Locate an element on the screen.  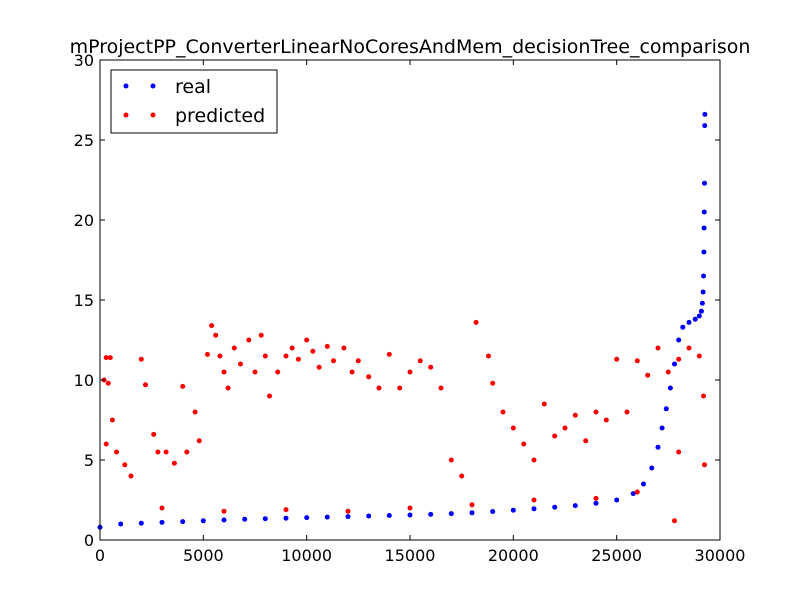
x-tick-label: 5000 is located at coordinates (203, 555).